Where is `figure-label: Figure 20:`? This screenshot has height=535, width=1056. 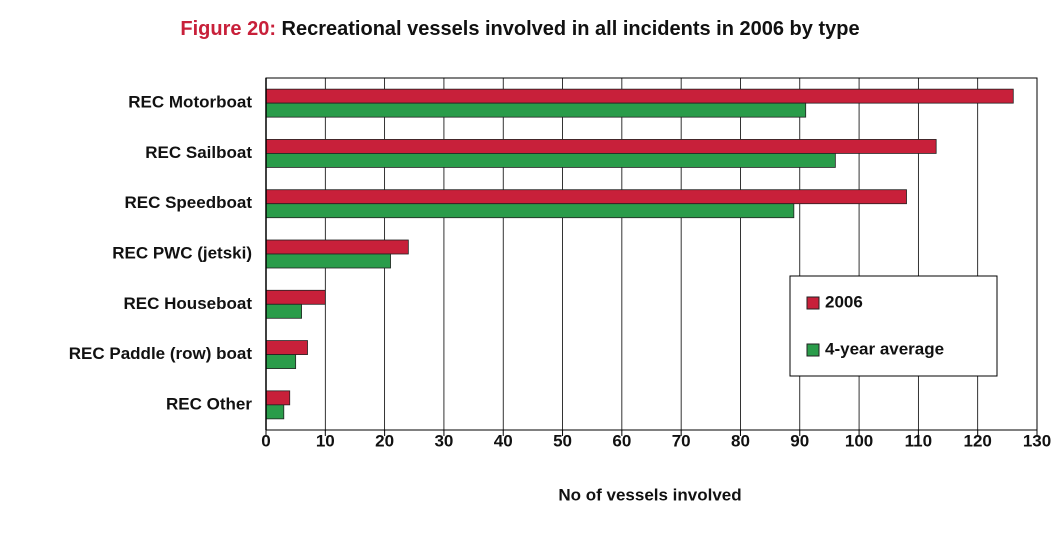 figure-label: Figure 20: is located at coordinates (228, 29).